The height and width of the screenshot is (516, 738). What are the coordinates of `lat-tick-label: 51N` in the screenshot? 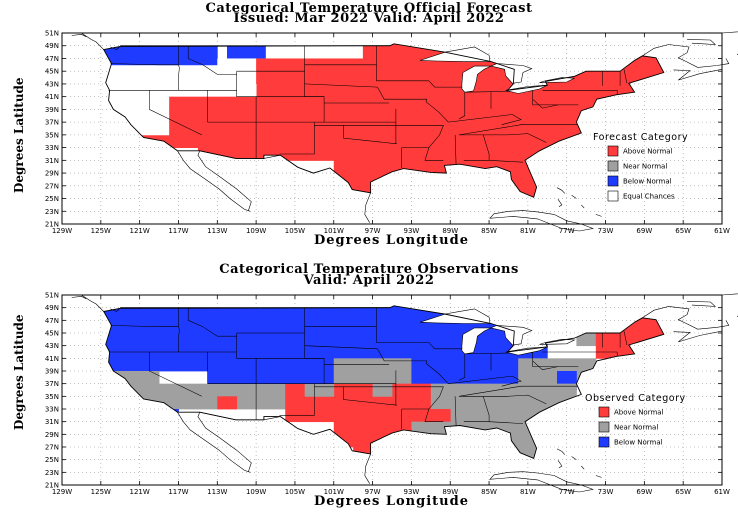 It's located at (52, 296).